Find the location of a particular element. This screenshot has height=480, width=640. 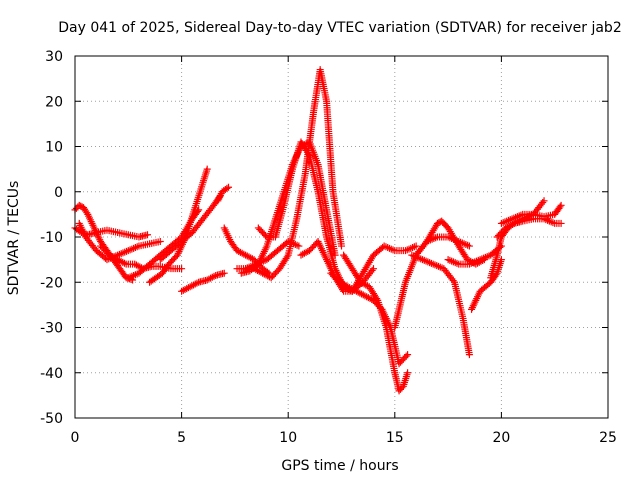

y-tick-label: -40 is located at coordinates (51, 374).